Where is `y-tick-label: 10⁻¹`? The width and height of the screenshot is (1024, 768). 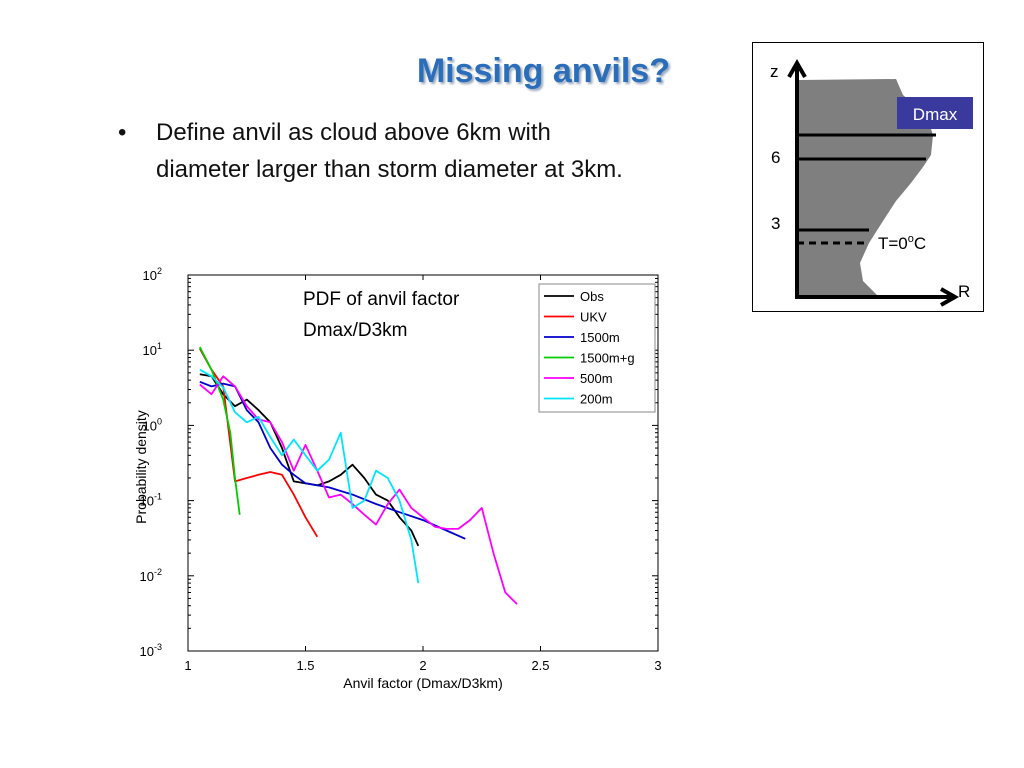
y-tick-label: 10⁻¹ is located at coordinates (151, 500).